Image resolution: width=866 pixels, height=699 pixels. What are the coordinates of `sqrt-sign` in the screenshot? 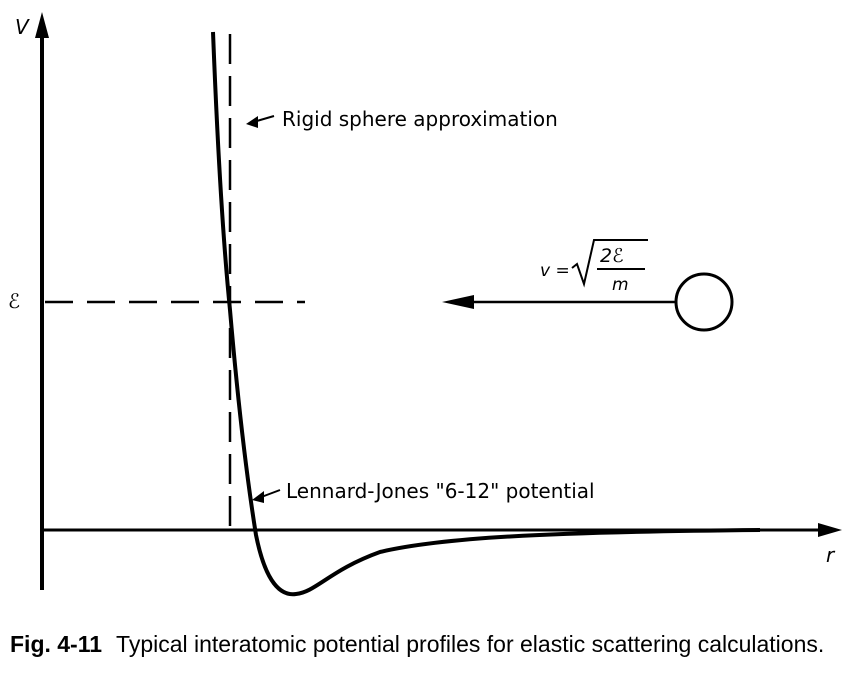 It's located at (609, 263).